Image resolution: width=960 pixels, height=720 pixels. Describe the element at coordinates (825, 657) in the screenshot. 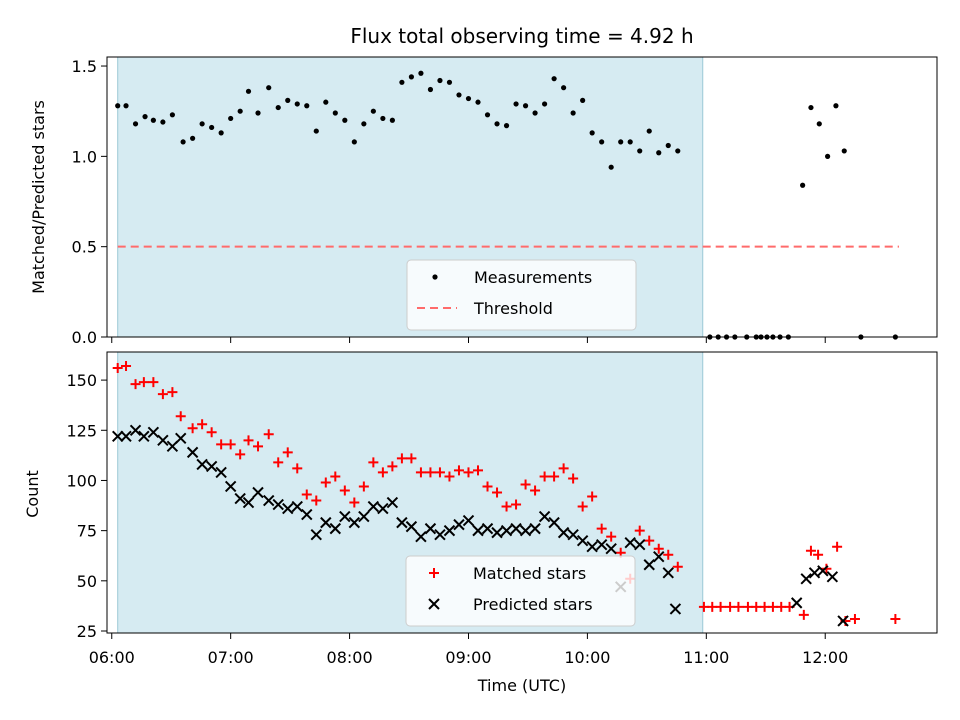

I see `x-tick-label: 12:00` at that location.